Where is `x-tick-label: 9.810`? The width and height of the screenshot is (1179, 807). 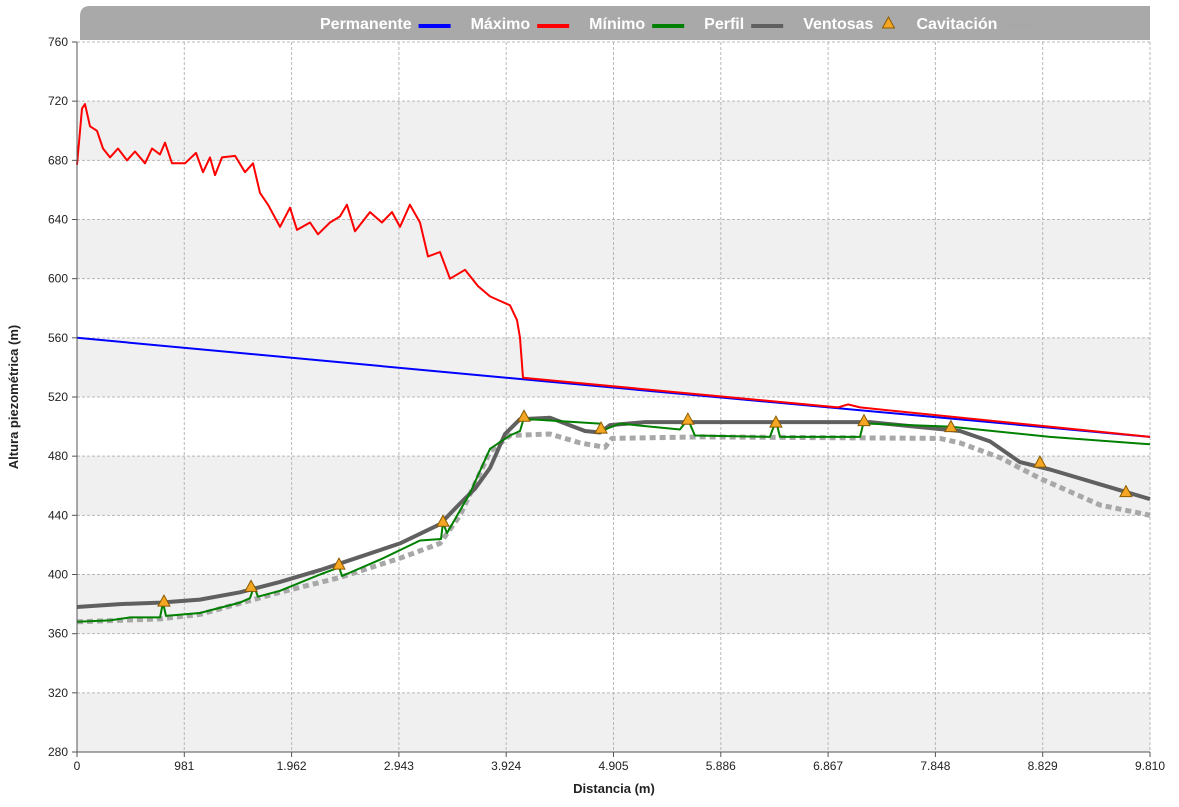 x-tick-label: 9.810 is located at coordinates (1150, 766).